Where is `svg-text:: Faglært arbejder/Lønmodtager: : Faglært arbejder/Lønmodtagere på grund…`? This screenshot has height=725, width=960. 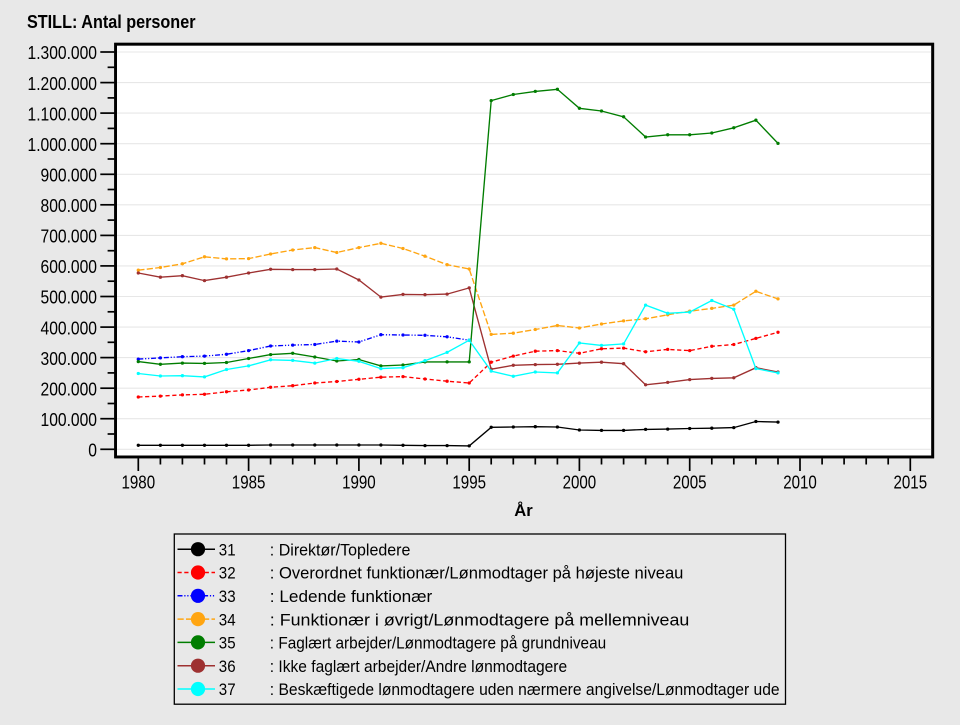 svg-text:: Faglært arbejder/Lønmodtager: : Faglært arbejder/Lønmodtagere på grund… is located at coordinates (438, 644).